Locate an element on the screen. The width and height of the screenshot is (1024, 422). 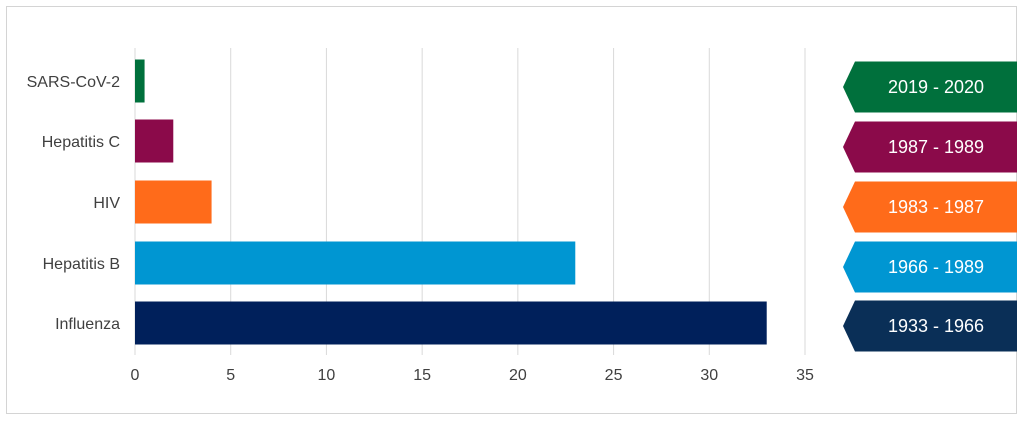
category-label: Hepatitis B is located at coordinates (81, 264).